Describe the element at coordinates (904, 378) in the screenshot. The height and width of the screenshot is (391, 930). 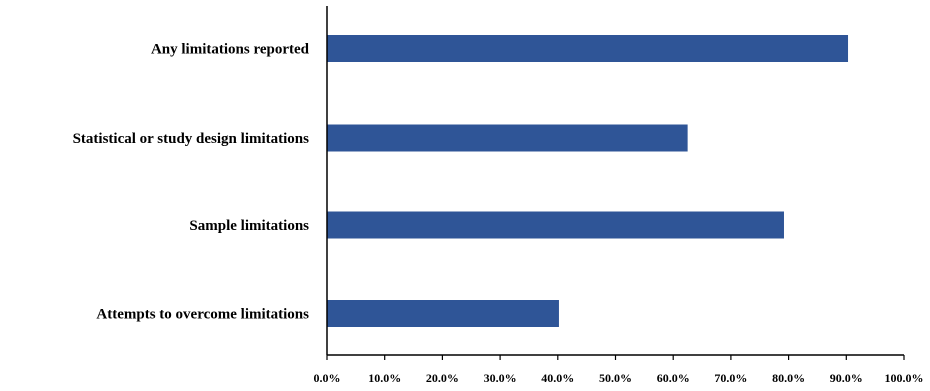
I see `x-tick-label: 100.0%` at that location.